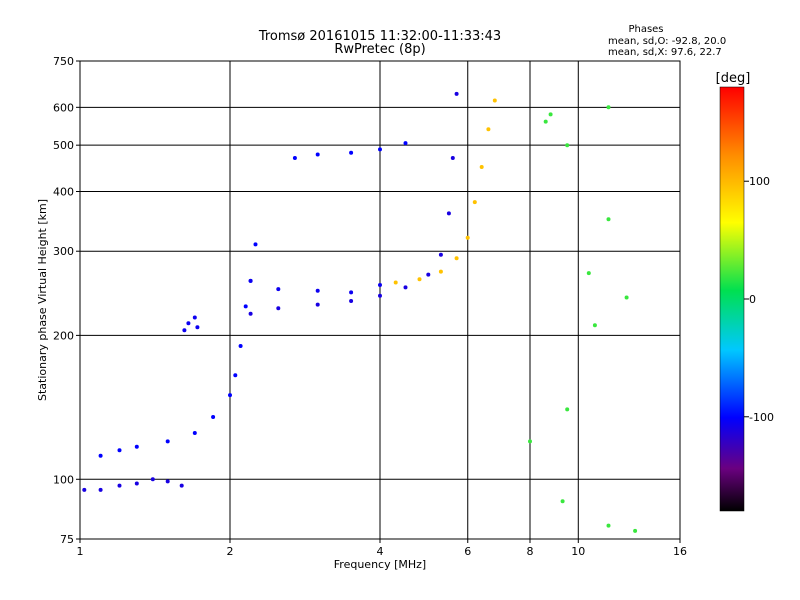 This screenshot has height=600, width=800. What do you see at coordinates (63, 479) in the screenshot?
I see `y-tick-label-1: 100` at bounding box center [63, 479].